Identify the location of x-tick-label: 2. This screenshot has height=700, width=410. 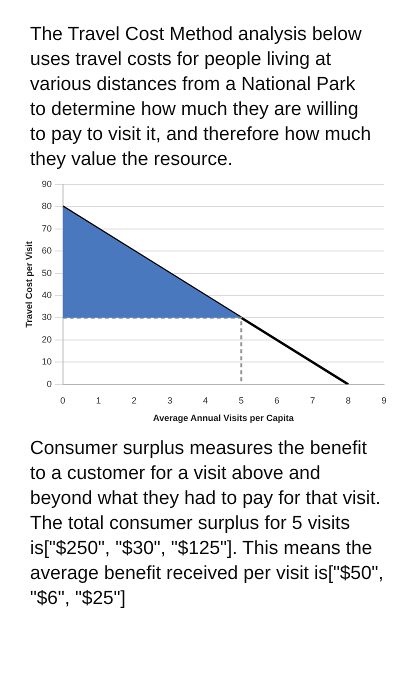
(134, 400).